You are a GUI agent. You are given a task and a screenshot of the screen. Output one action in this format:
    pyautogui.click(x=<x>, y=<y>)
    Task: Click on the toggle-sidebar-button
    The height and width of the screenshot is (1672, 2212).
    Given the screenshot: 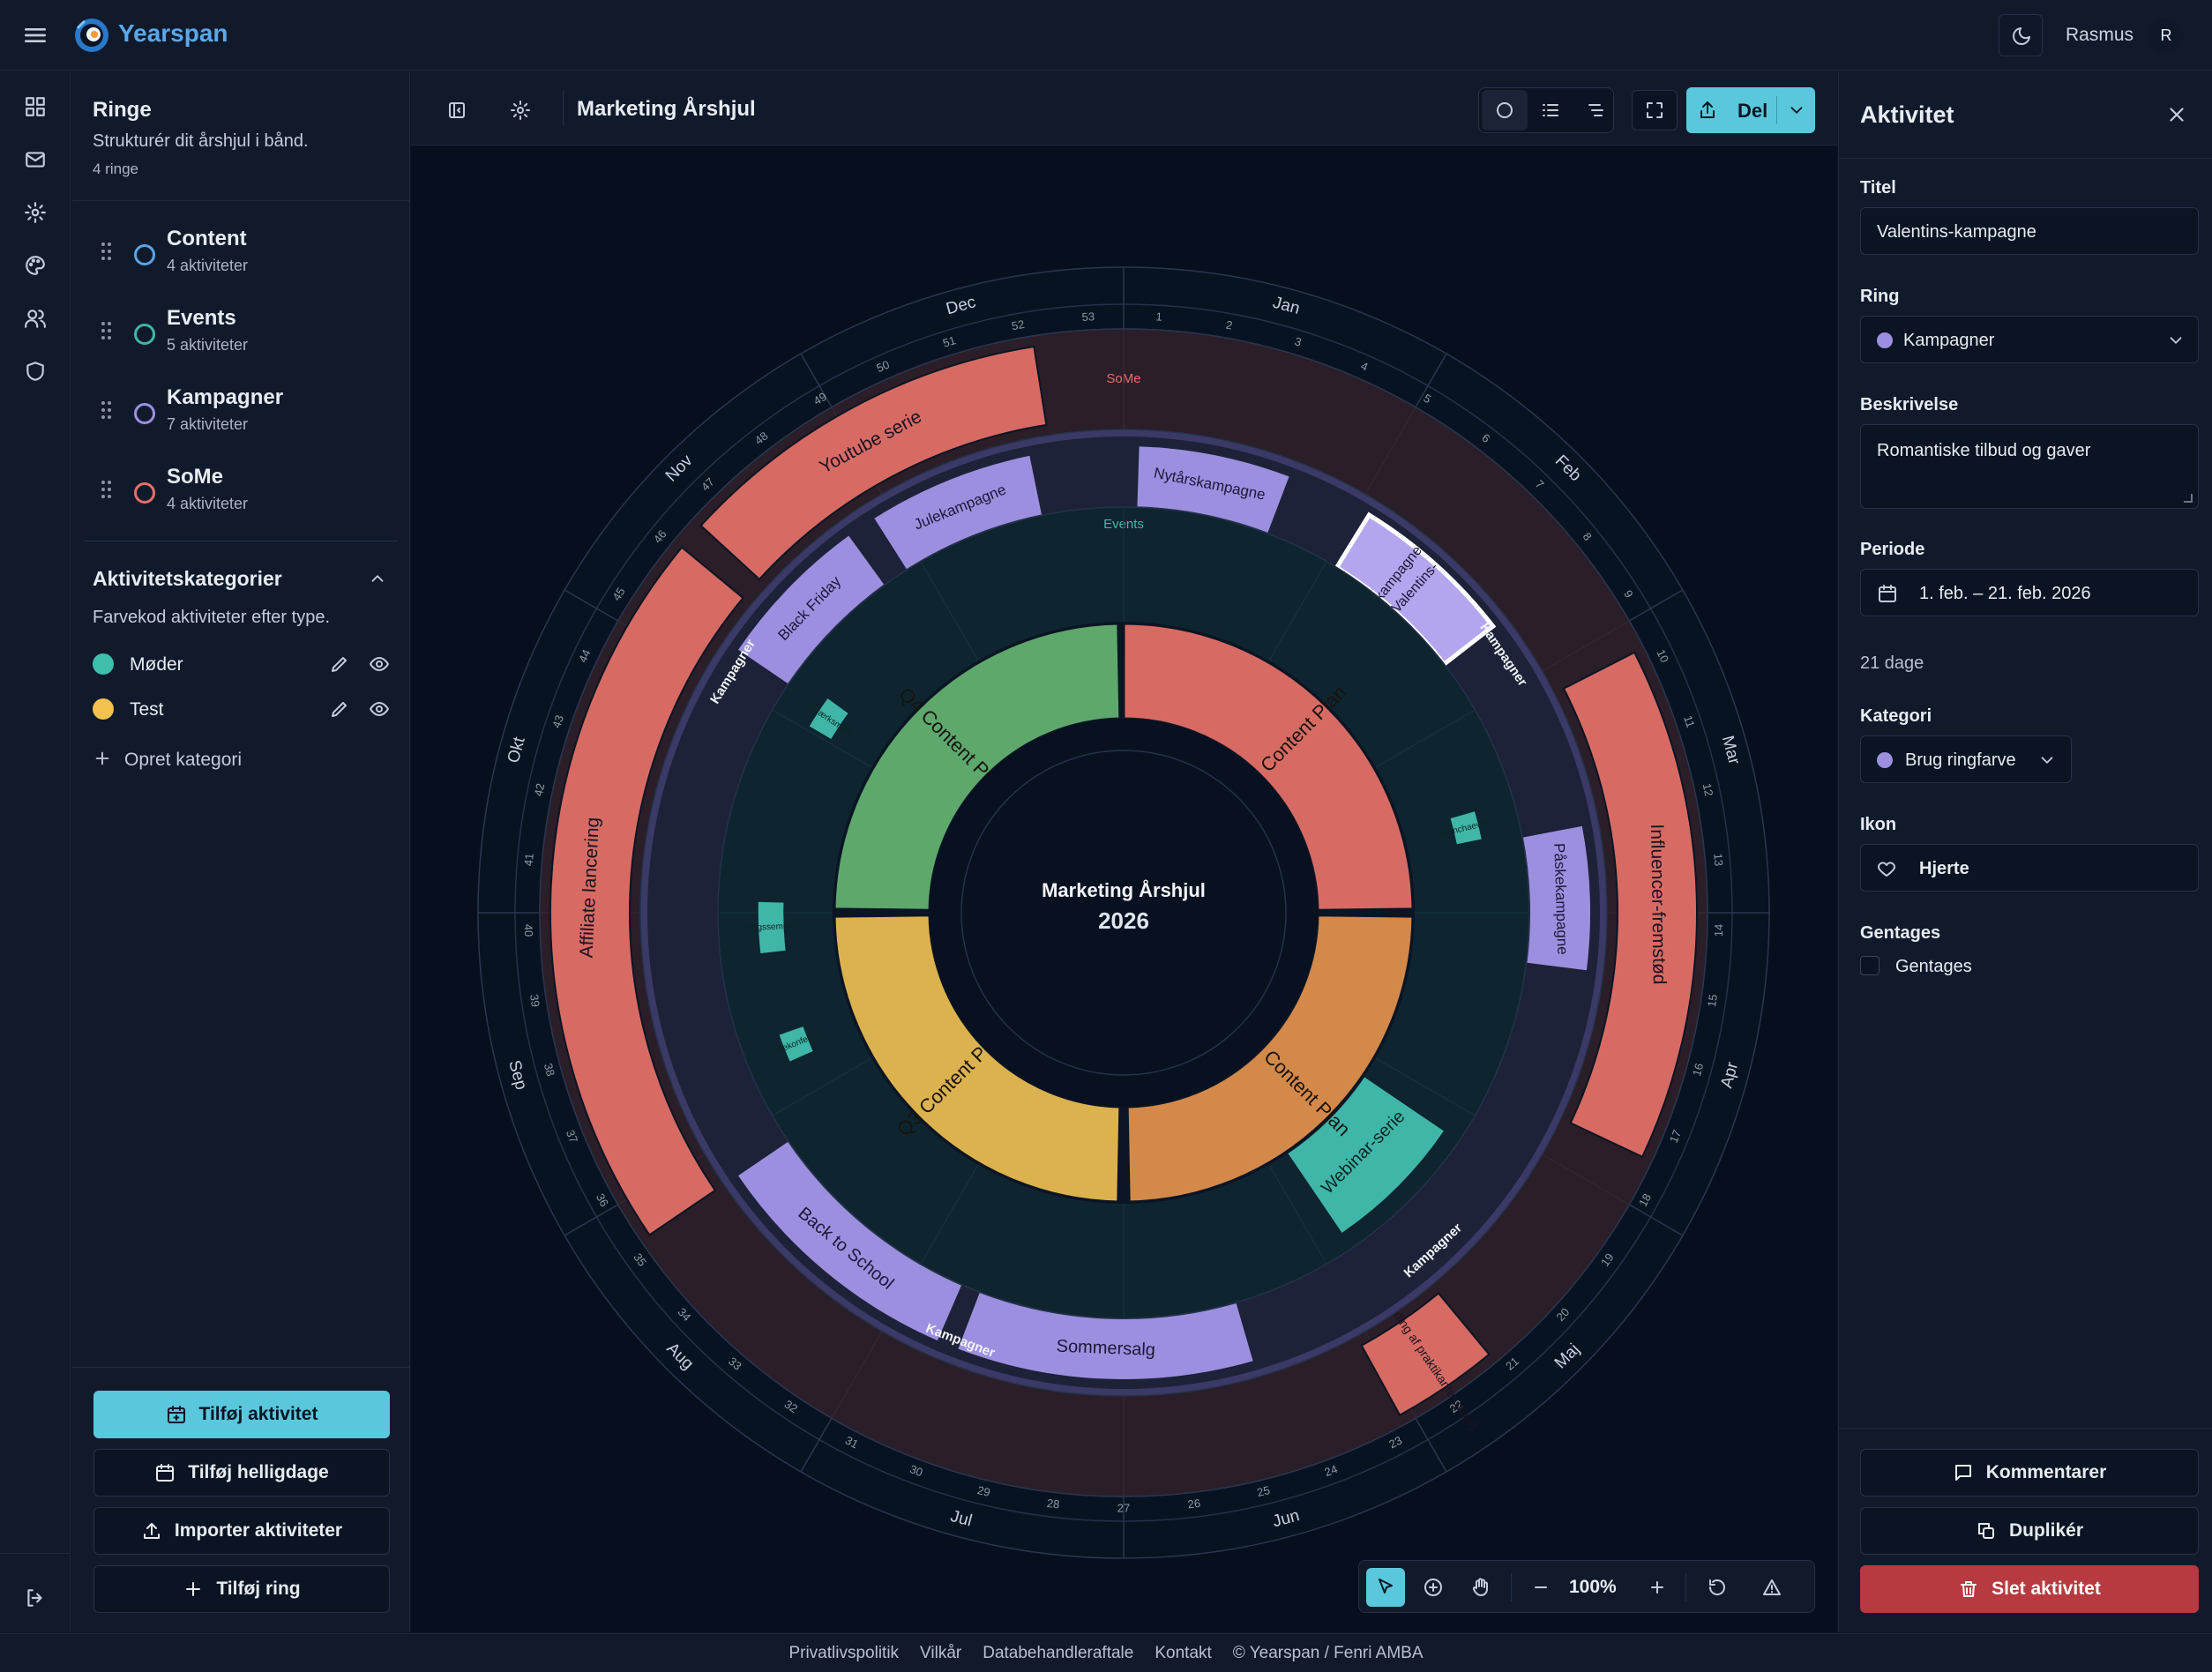 What is the action you would take?
    pyautogui.click(x=457, y=111)
    